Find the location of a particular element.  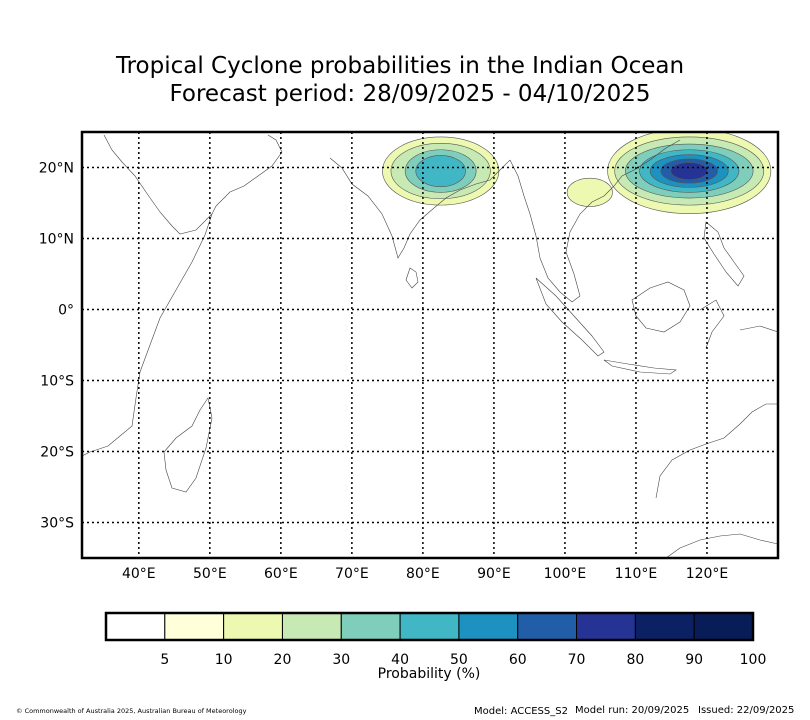

colorbar-tick-label: 60 is located at coordinates (518, 660).